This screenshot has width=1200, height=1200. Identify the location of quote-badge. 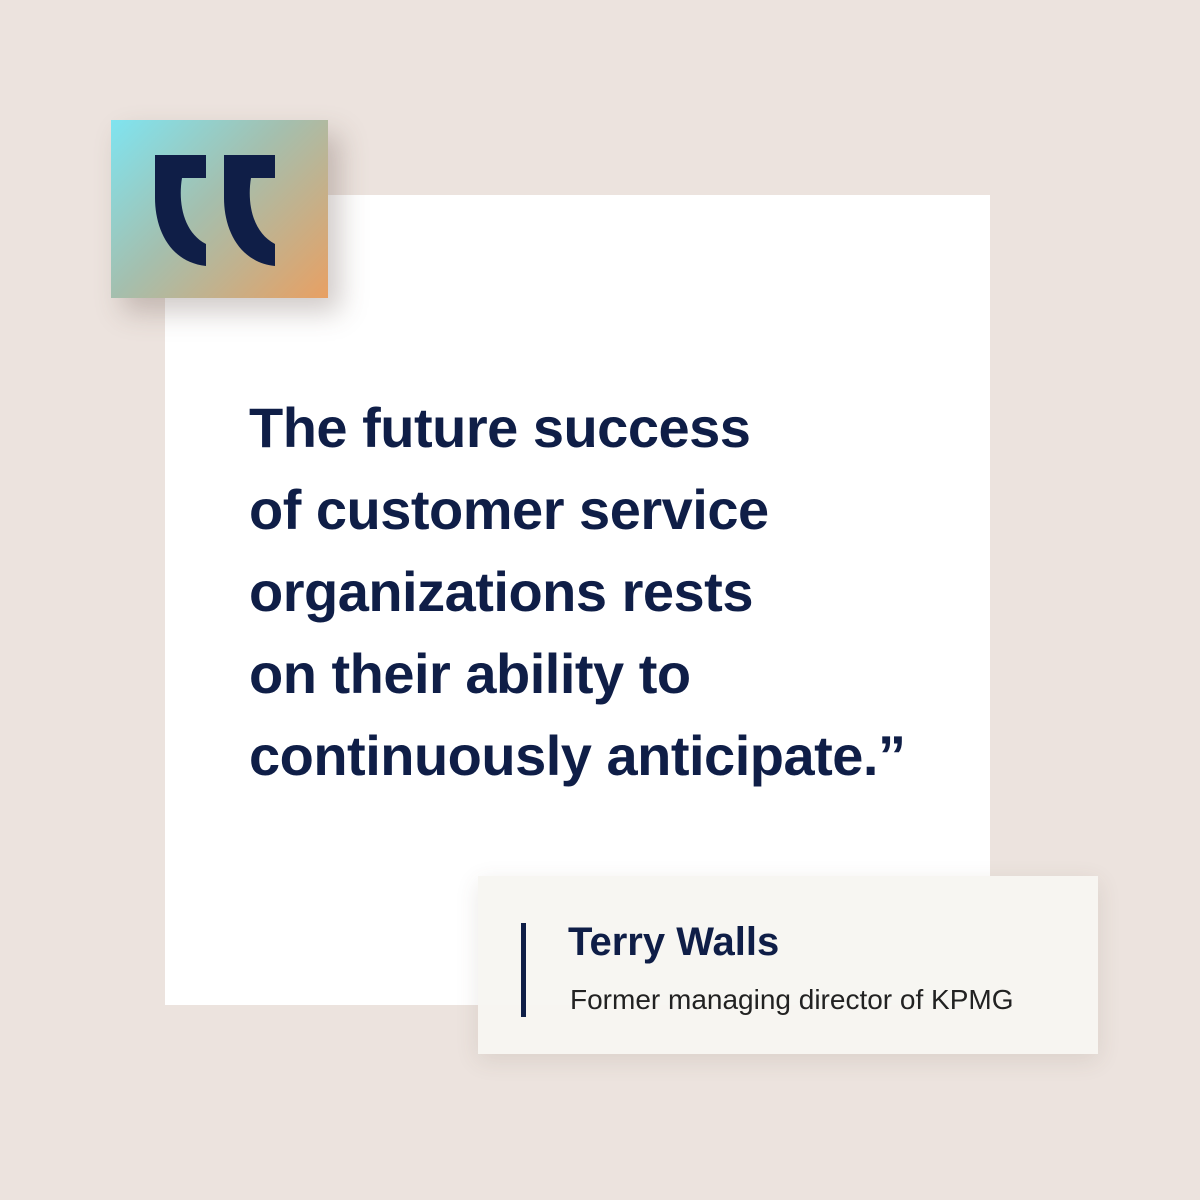
(219, 209).